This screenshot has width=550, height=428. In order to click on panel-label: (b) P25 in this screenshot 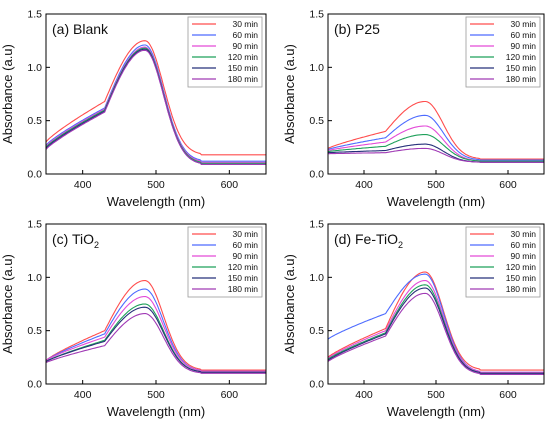, I will do `click(357, 29)`.